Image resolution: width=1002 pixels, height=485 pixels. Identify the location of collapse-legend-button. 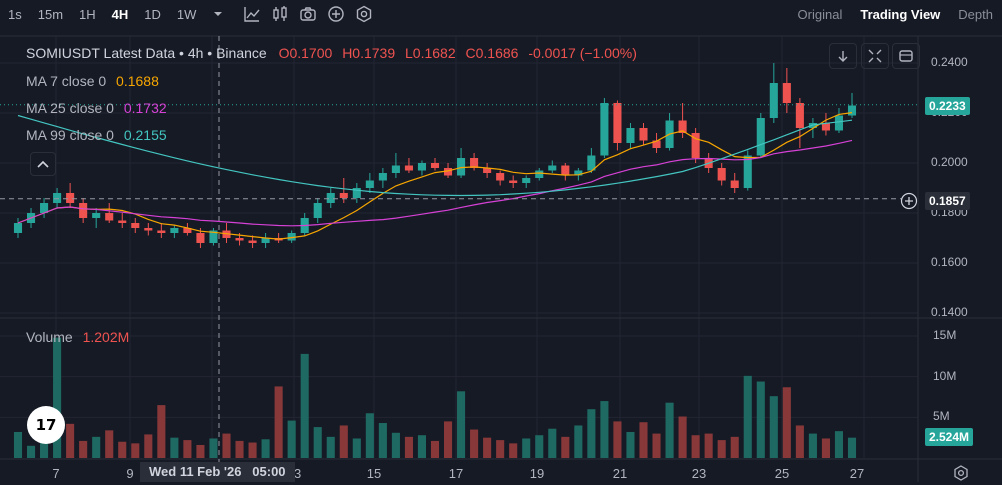
(43, 164).